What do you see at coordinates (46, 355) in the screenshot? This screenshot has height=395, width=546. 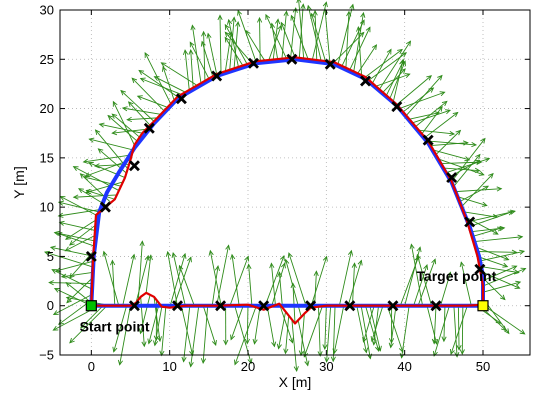 I see `y-tick-label: −5` at bounding box center [46, 355].